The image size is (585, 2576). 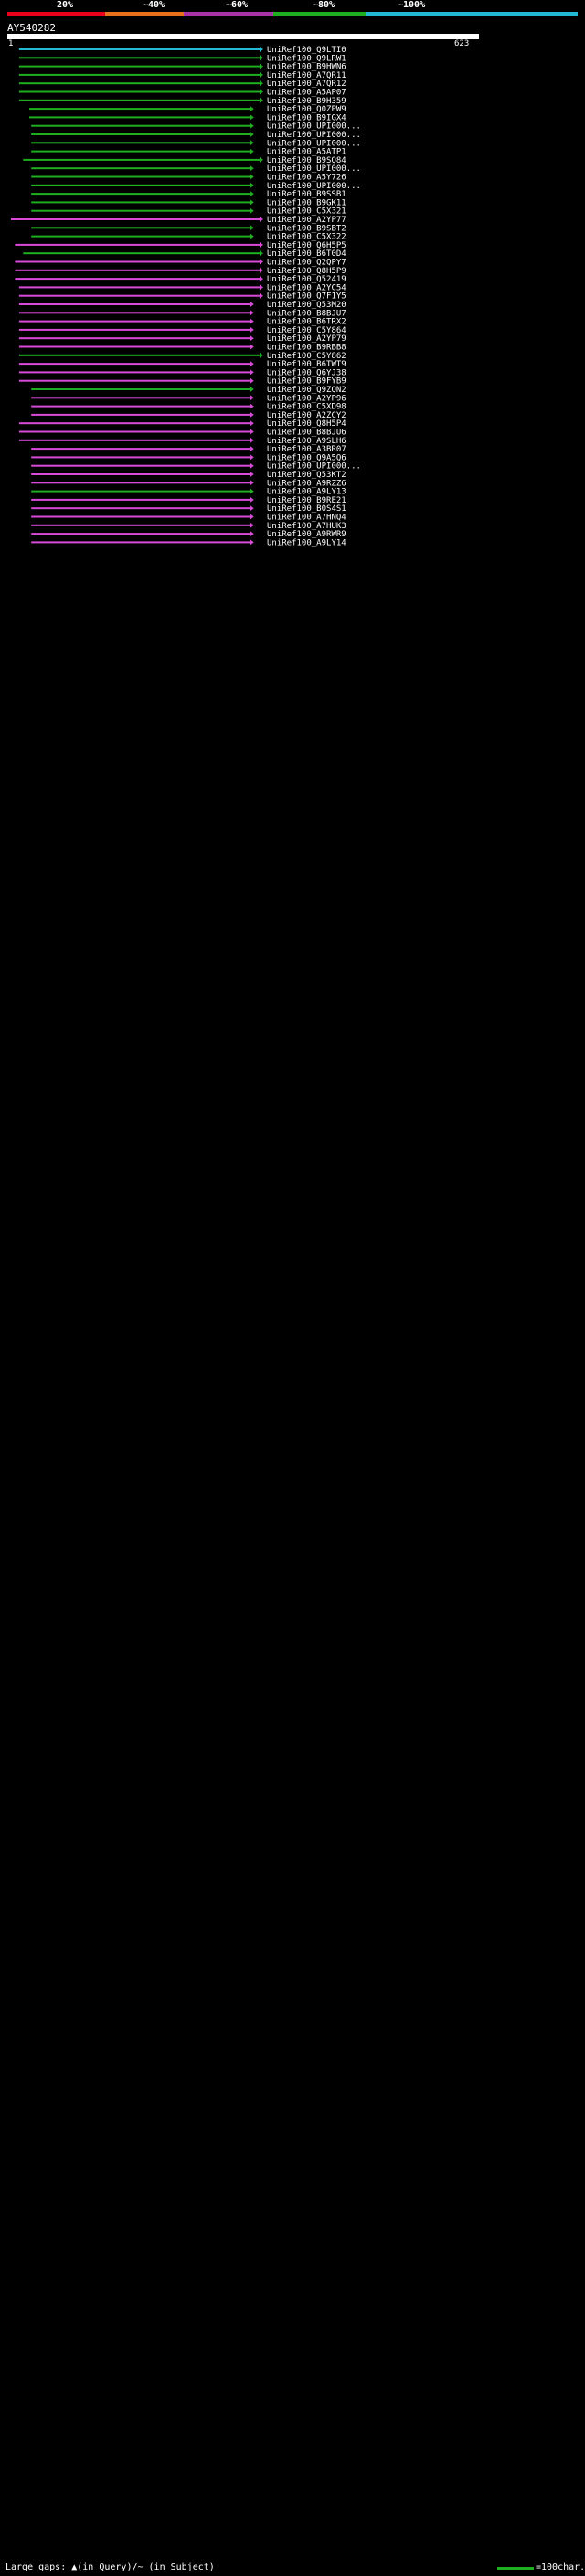 I want to click on hit-row: UniRef100_B6TWT9, so click(x=182, y=364).